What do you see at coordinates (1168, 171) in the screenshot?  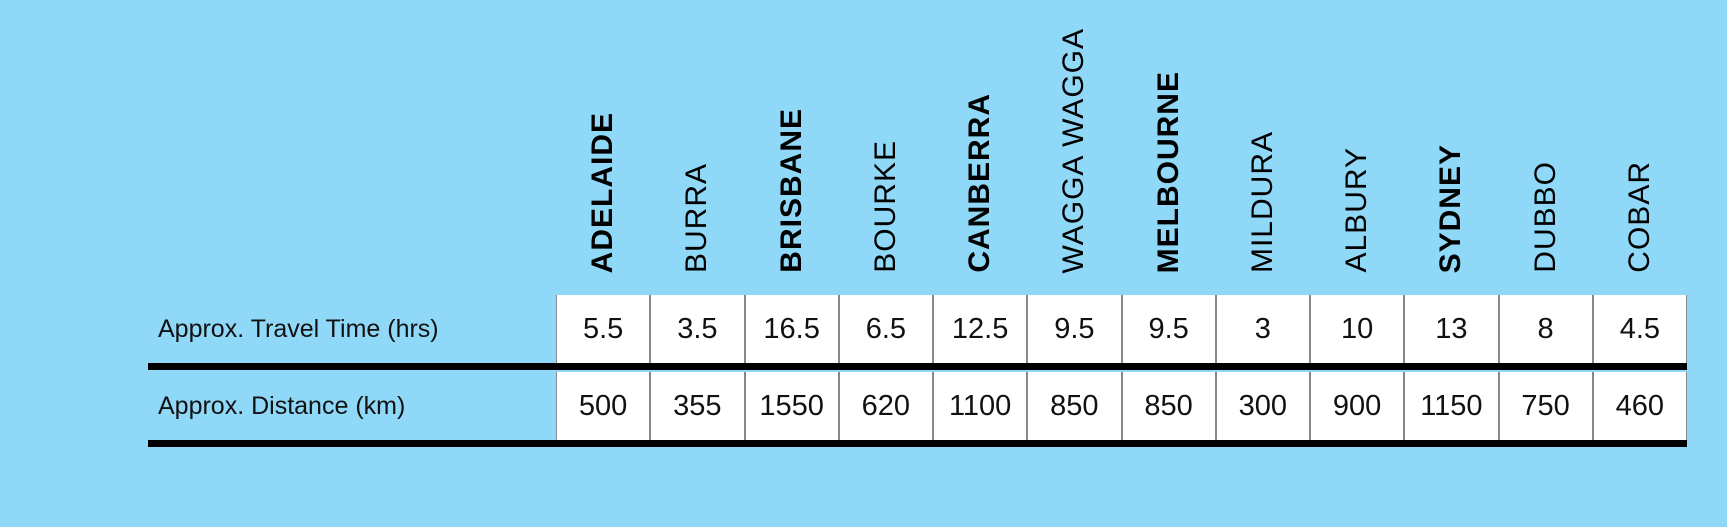 I see `city-name: MELBOURNE` at bounding box center [1168, 171].